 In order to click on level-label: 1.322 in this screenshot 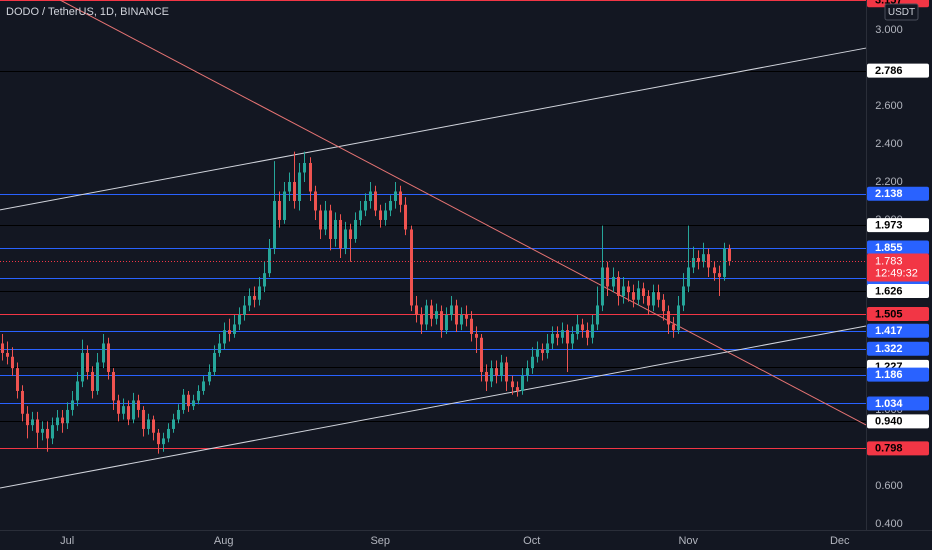, I will do `click(889, 349)`.